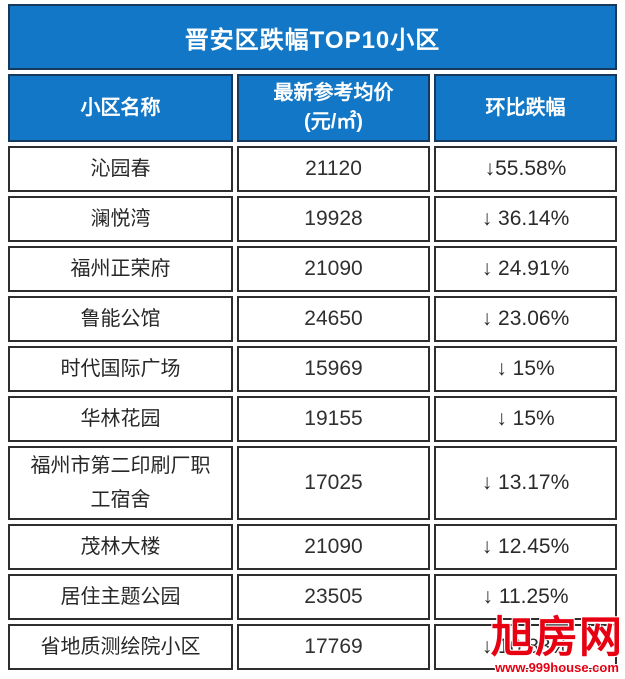 This screenshot has width=625, height=679. I want to click on cell-community-name: 茂林大楼, so click(120, 547).